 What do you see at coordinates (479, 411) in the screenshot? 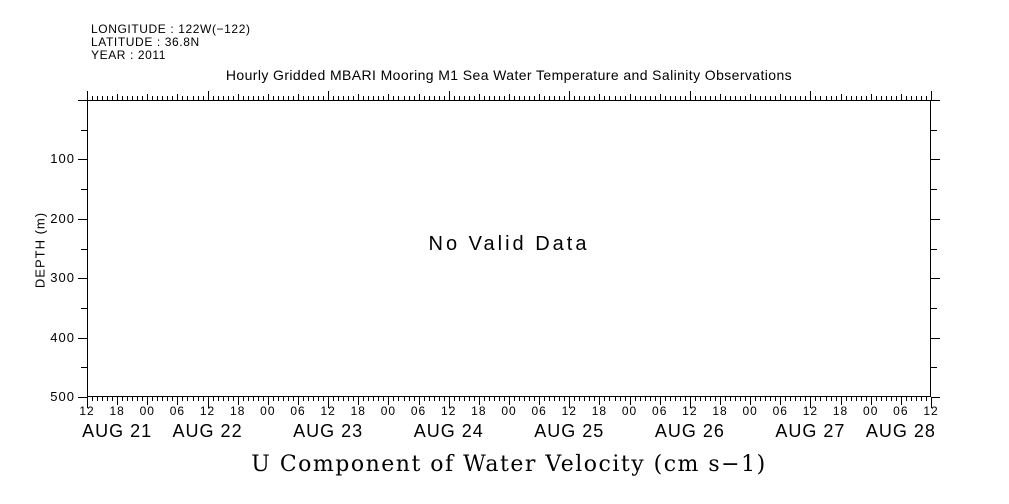
I see `x-hour-label: 18` at bounding box center [479, 411].